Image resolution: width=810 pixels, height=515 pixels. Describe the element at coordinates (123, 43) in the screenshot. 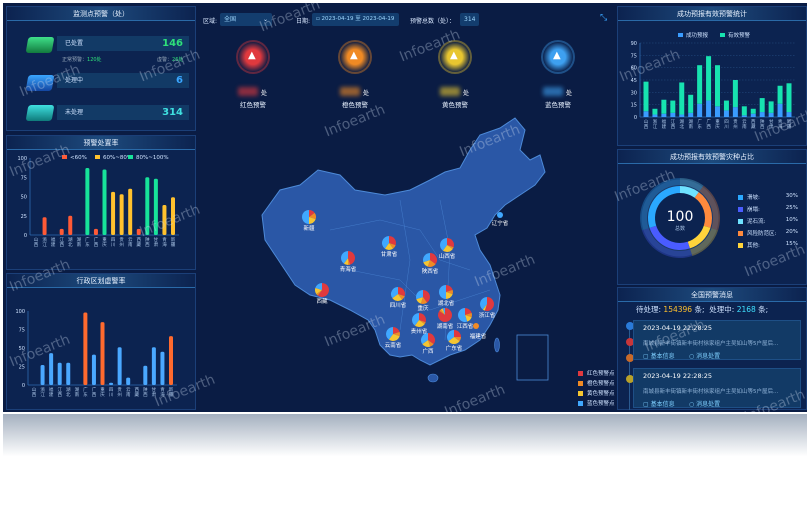

I see `stat-processed: 已处置 146` at that location.